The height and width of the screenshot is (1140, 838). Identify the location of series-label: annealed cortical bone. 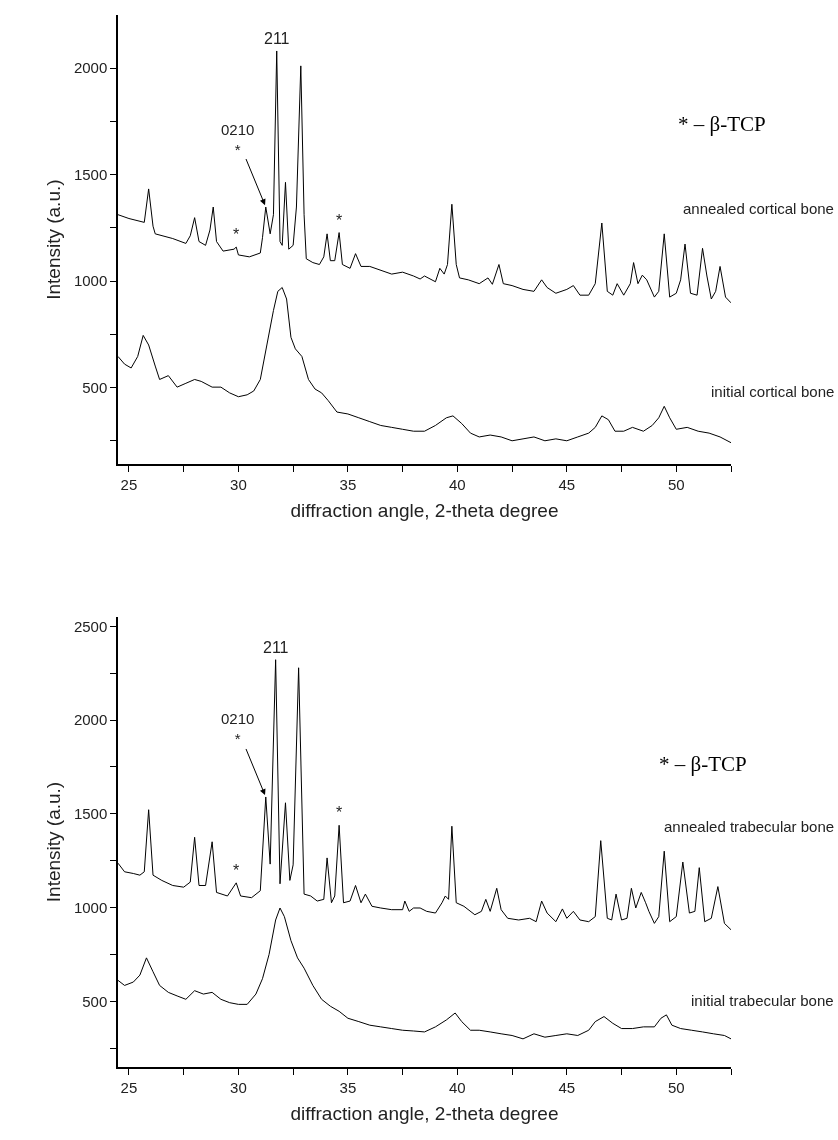
(758, 208).